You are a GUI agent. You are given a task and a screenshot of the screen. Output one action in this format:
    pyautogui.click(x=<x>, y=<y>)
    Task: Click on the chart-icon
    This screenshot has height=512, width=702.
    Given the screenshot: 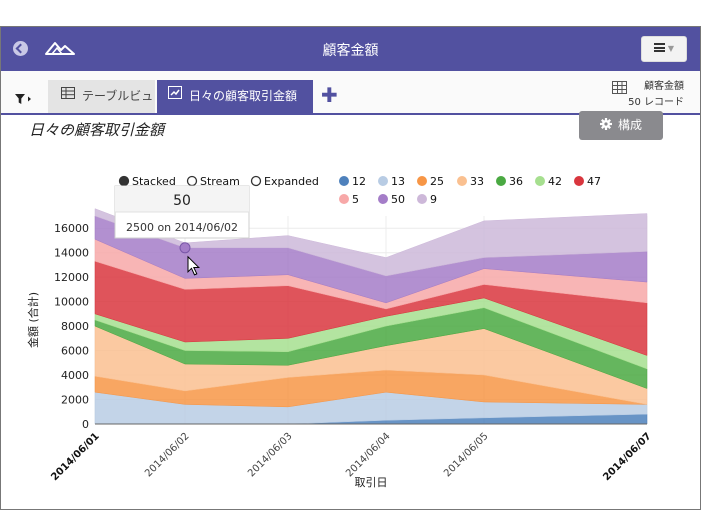 What is the action you would take?
    pyautogui.click(x=175, y=95)
    